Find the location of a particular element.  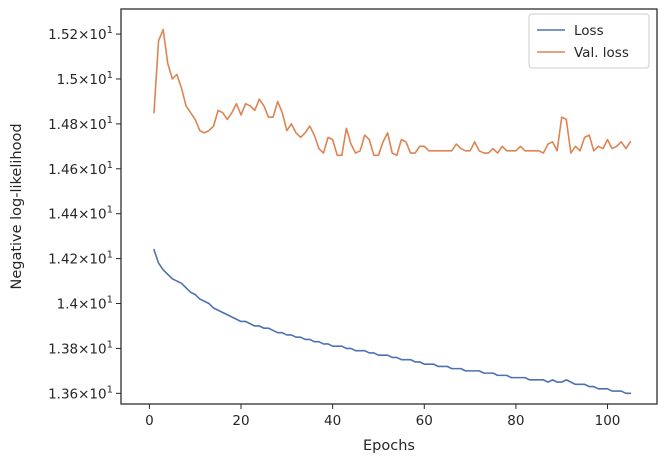

x-tick-label: 0 is located at coordinates (149, 421).